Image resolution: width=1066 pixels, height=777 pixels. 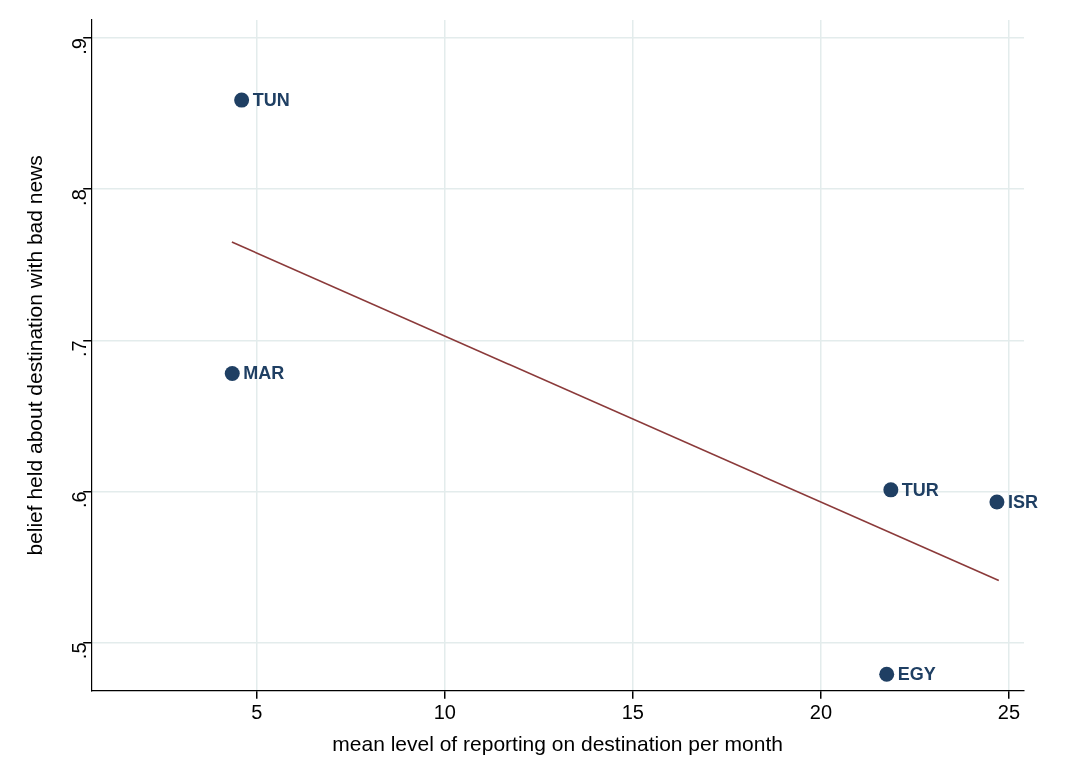 I want to click on x-tick-label: 15, so click(x=632, y=712).